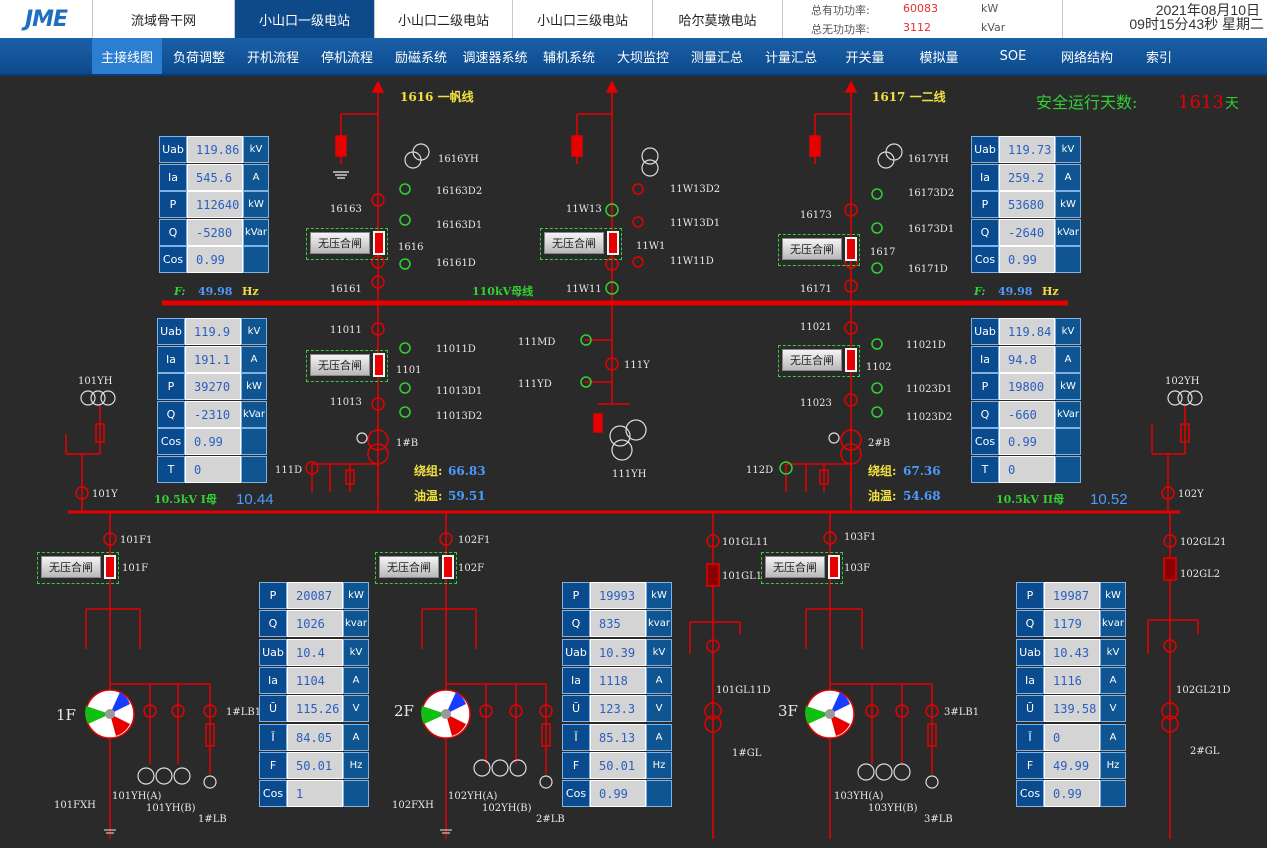 This screenshot has height=848, width=1267. Describe the element at coordinates (1158, 58) in the screenshot. I see `nav-index: 索引` at that location.